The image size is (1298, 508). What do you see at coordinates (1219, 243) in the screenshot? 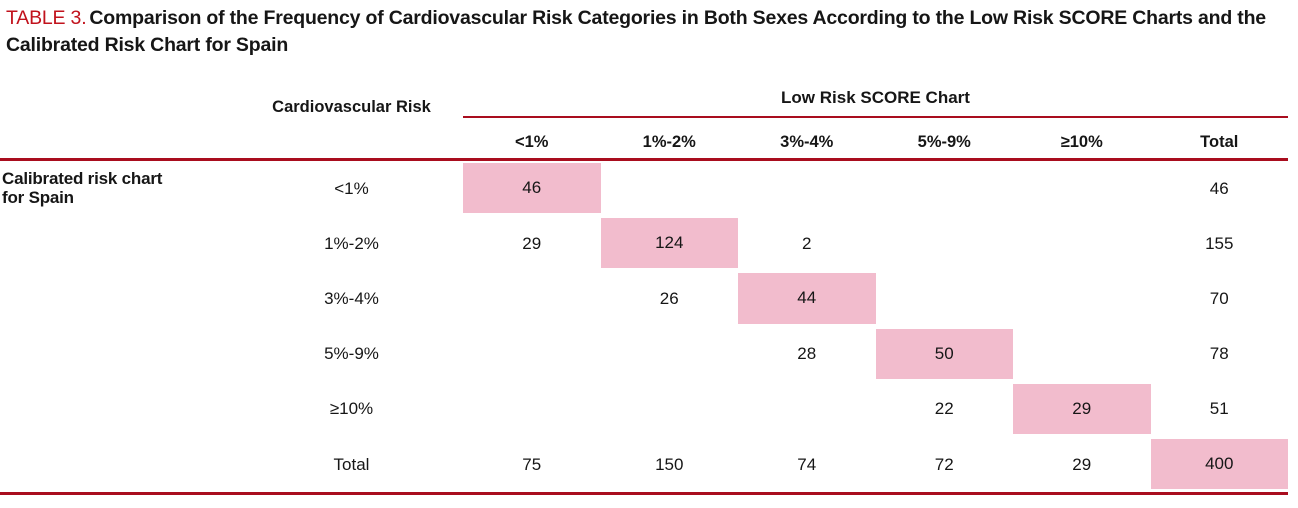
I see `table-cell: 155` at bounding box center [1219, 243].